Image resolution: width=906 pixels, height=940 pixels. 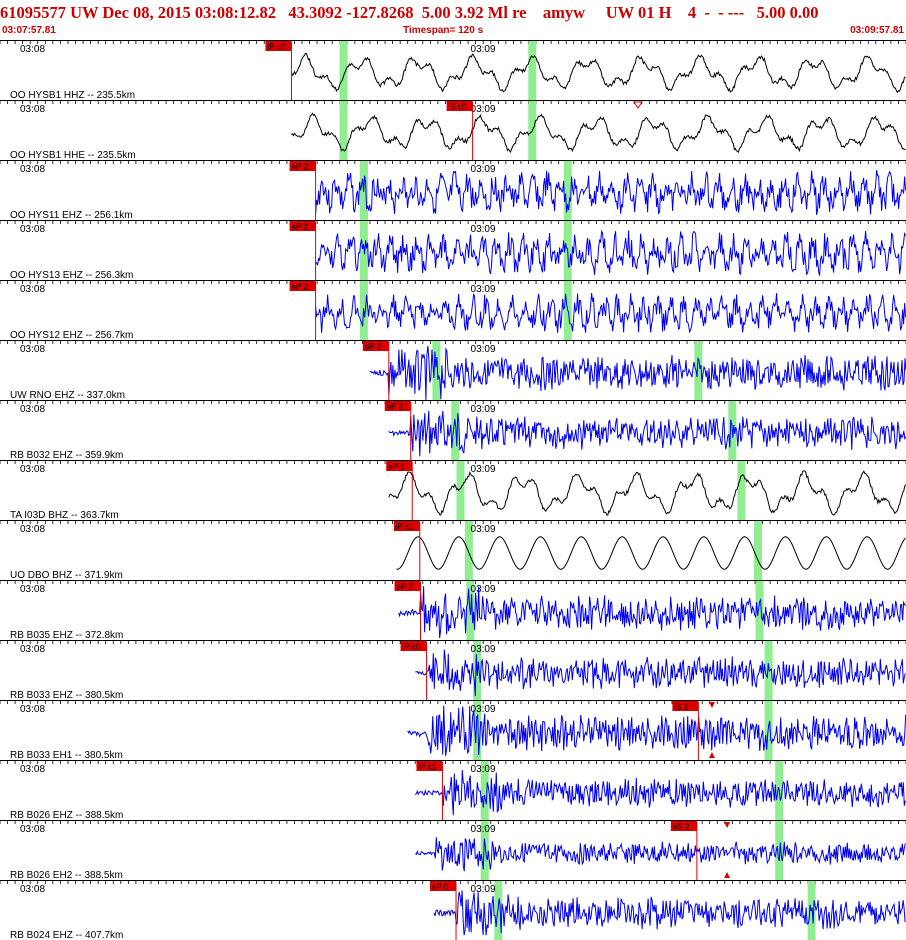 I want to click on trace-row: 03:08 03:09 iP c0 RB B033 EHZ -- 380.5km, so click(x=453, y=670).